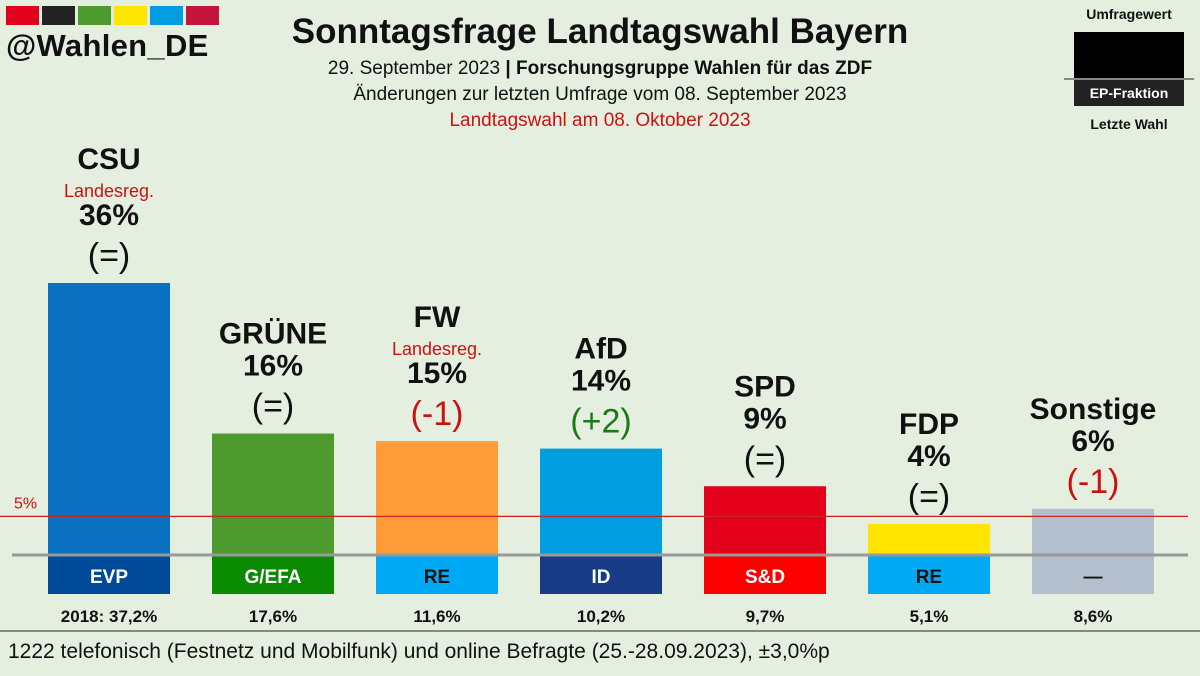 This screenshot has width=1200, height=676. Describe the element at coordinates (765, 616) in the screenshot. I see `last-election-value: 9,7%` at that location.